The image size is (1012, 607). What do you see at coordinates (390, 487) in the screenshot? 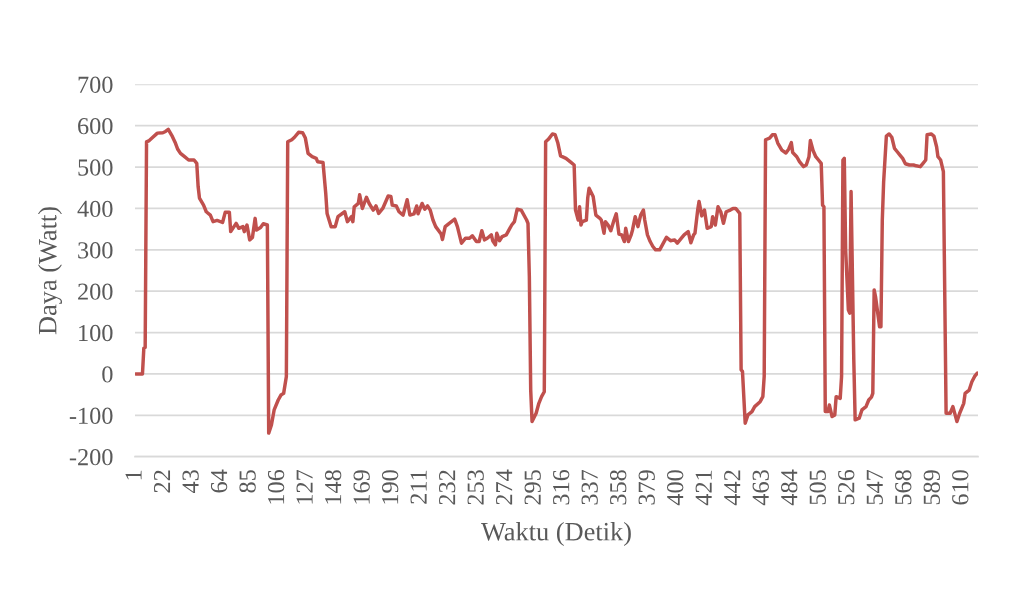
I see `x-tick-label: 190` at bounding box center [390, 487].